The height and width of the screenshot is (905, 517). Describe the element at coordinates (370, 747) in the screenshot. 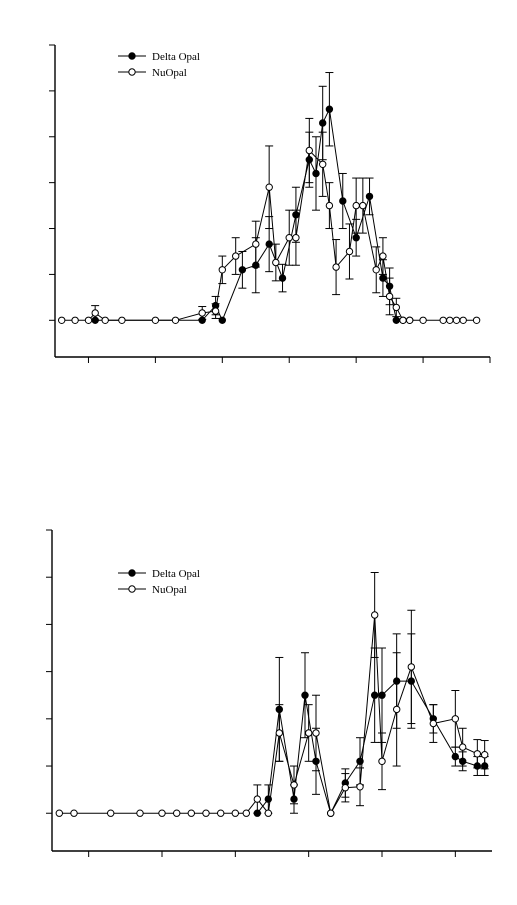

I see `series-line` at that location.